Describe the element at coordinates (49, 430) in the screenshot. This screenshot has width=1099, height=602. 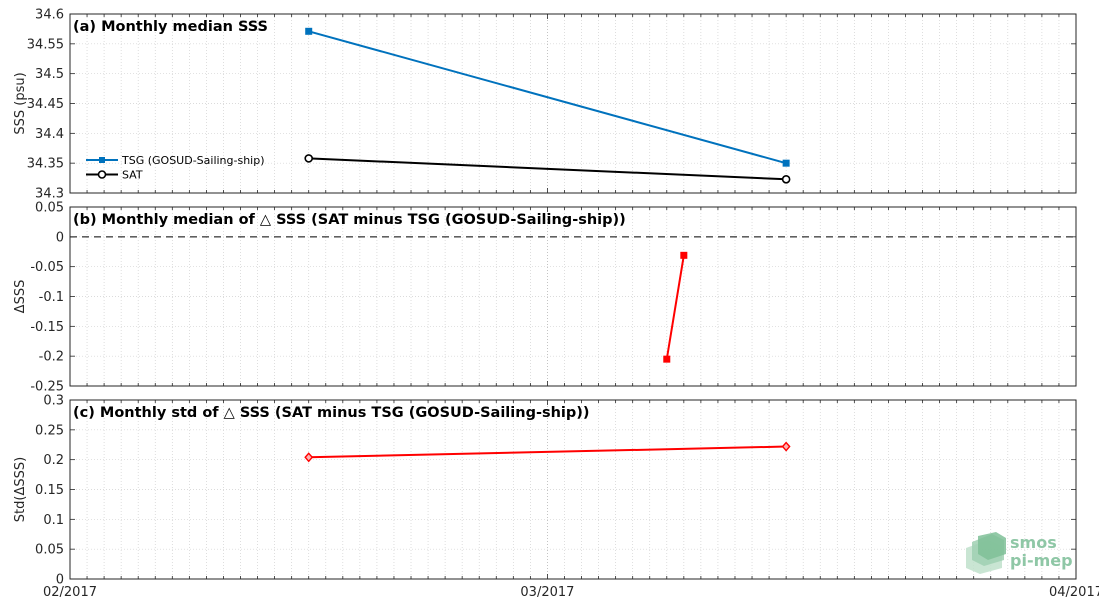
I see `y-tick-label: 0.25` at that location.